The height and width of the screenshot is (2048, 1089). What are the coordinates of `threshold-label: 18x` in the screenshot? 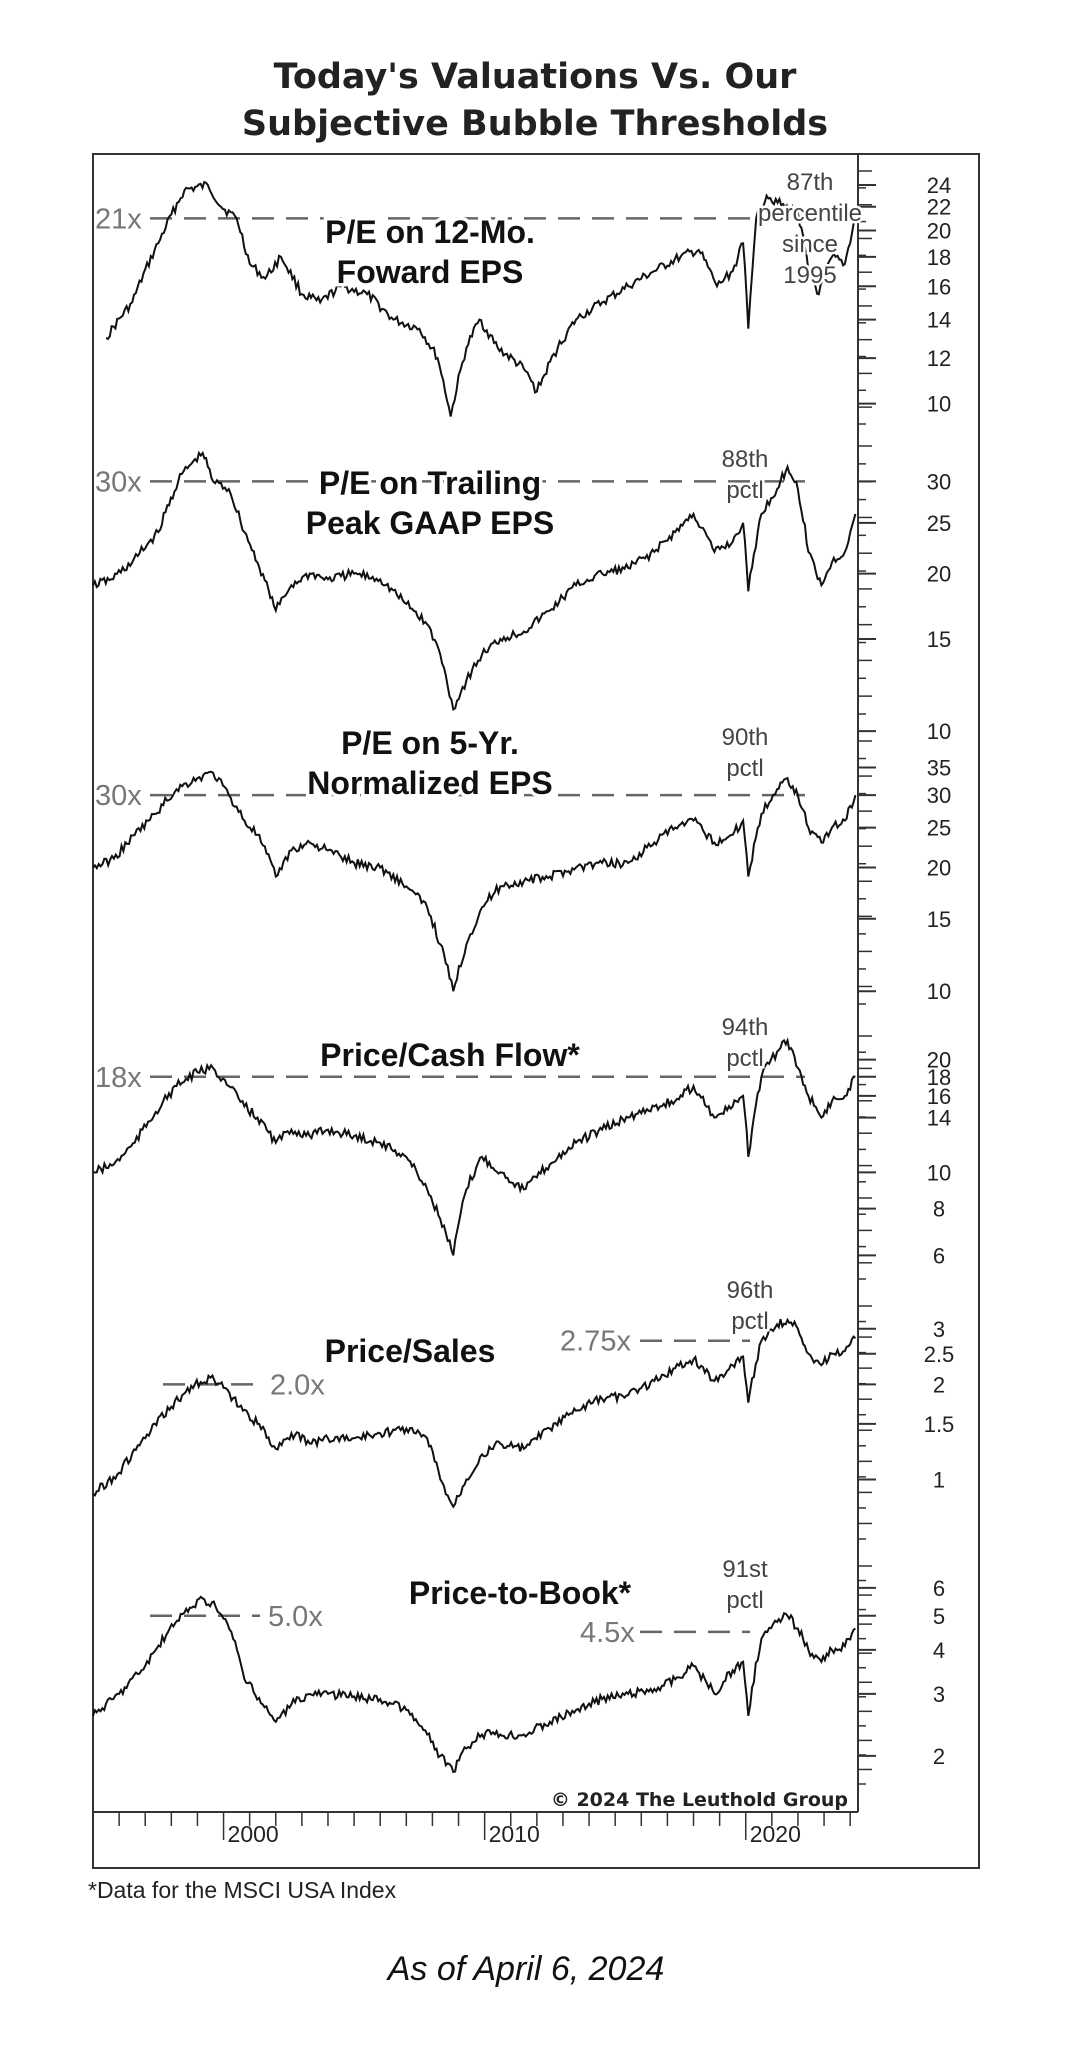 It's located at (118, 1078).